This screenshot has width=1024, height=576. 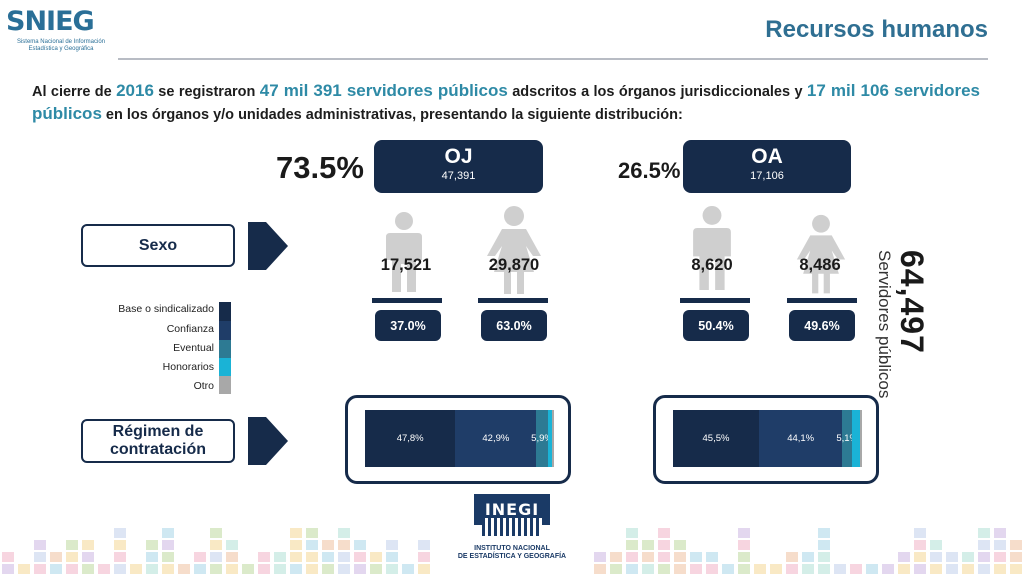 What do you see at coordinates (513, 300) in the screenshot?
I see `oj-women-bar` at bounding box center [513, 300].